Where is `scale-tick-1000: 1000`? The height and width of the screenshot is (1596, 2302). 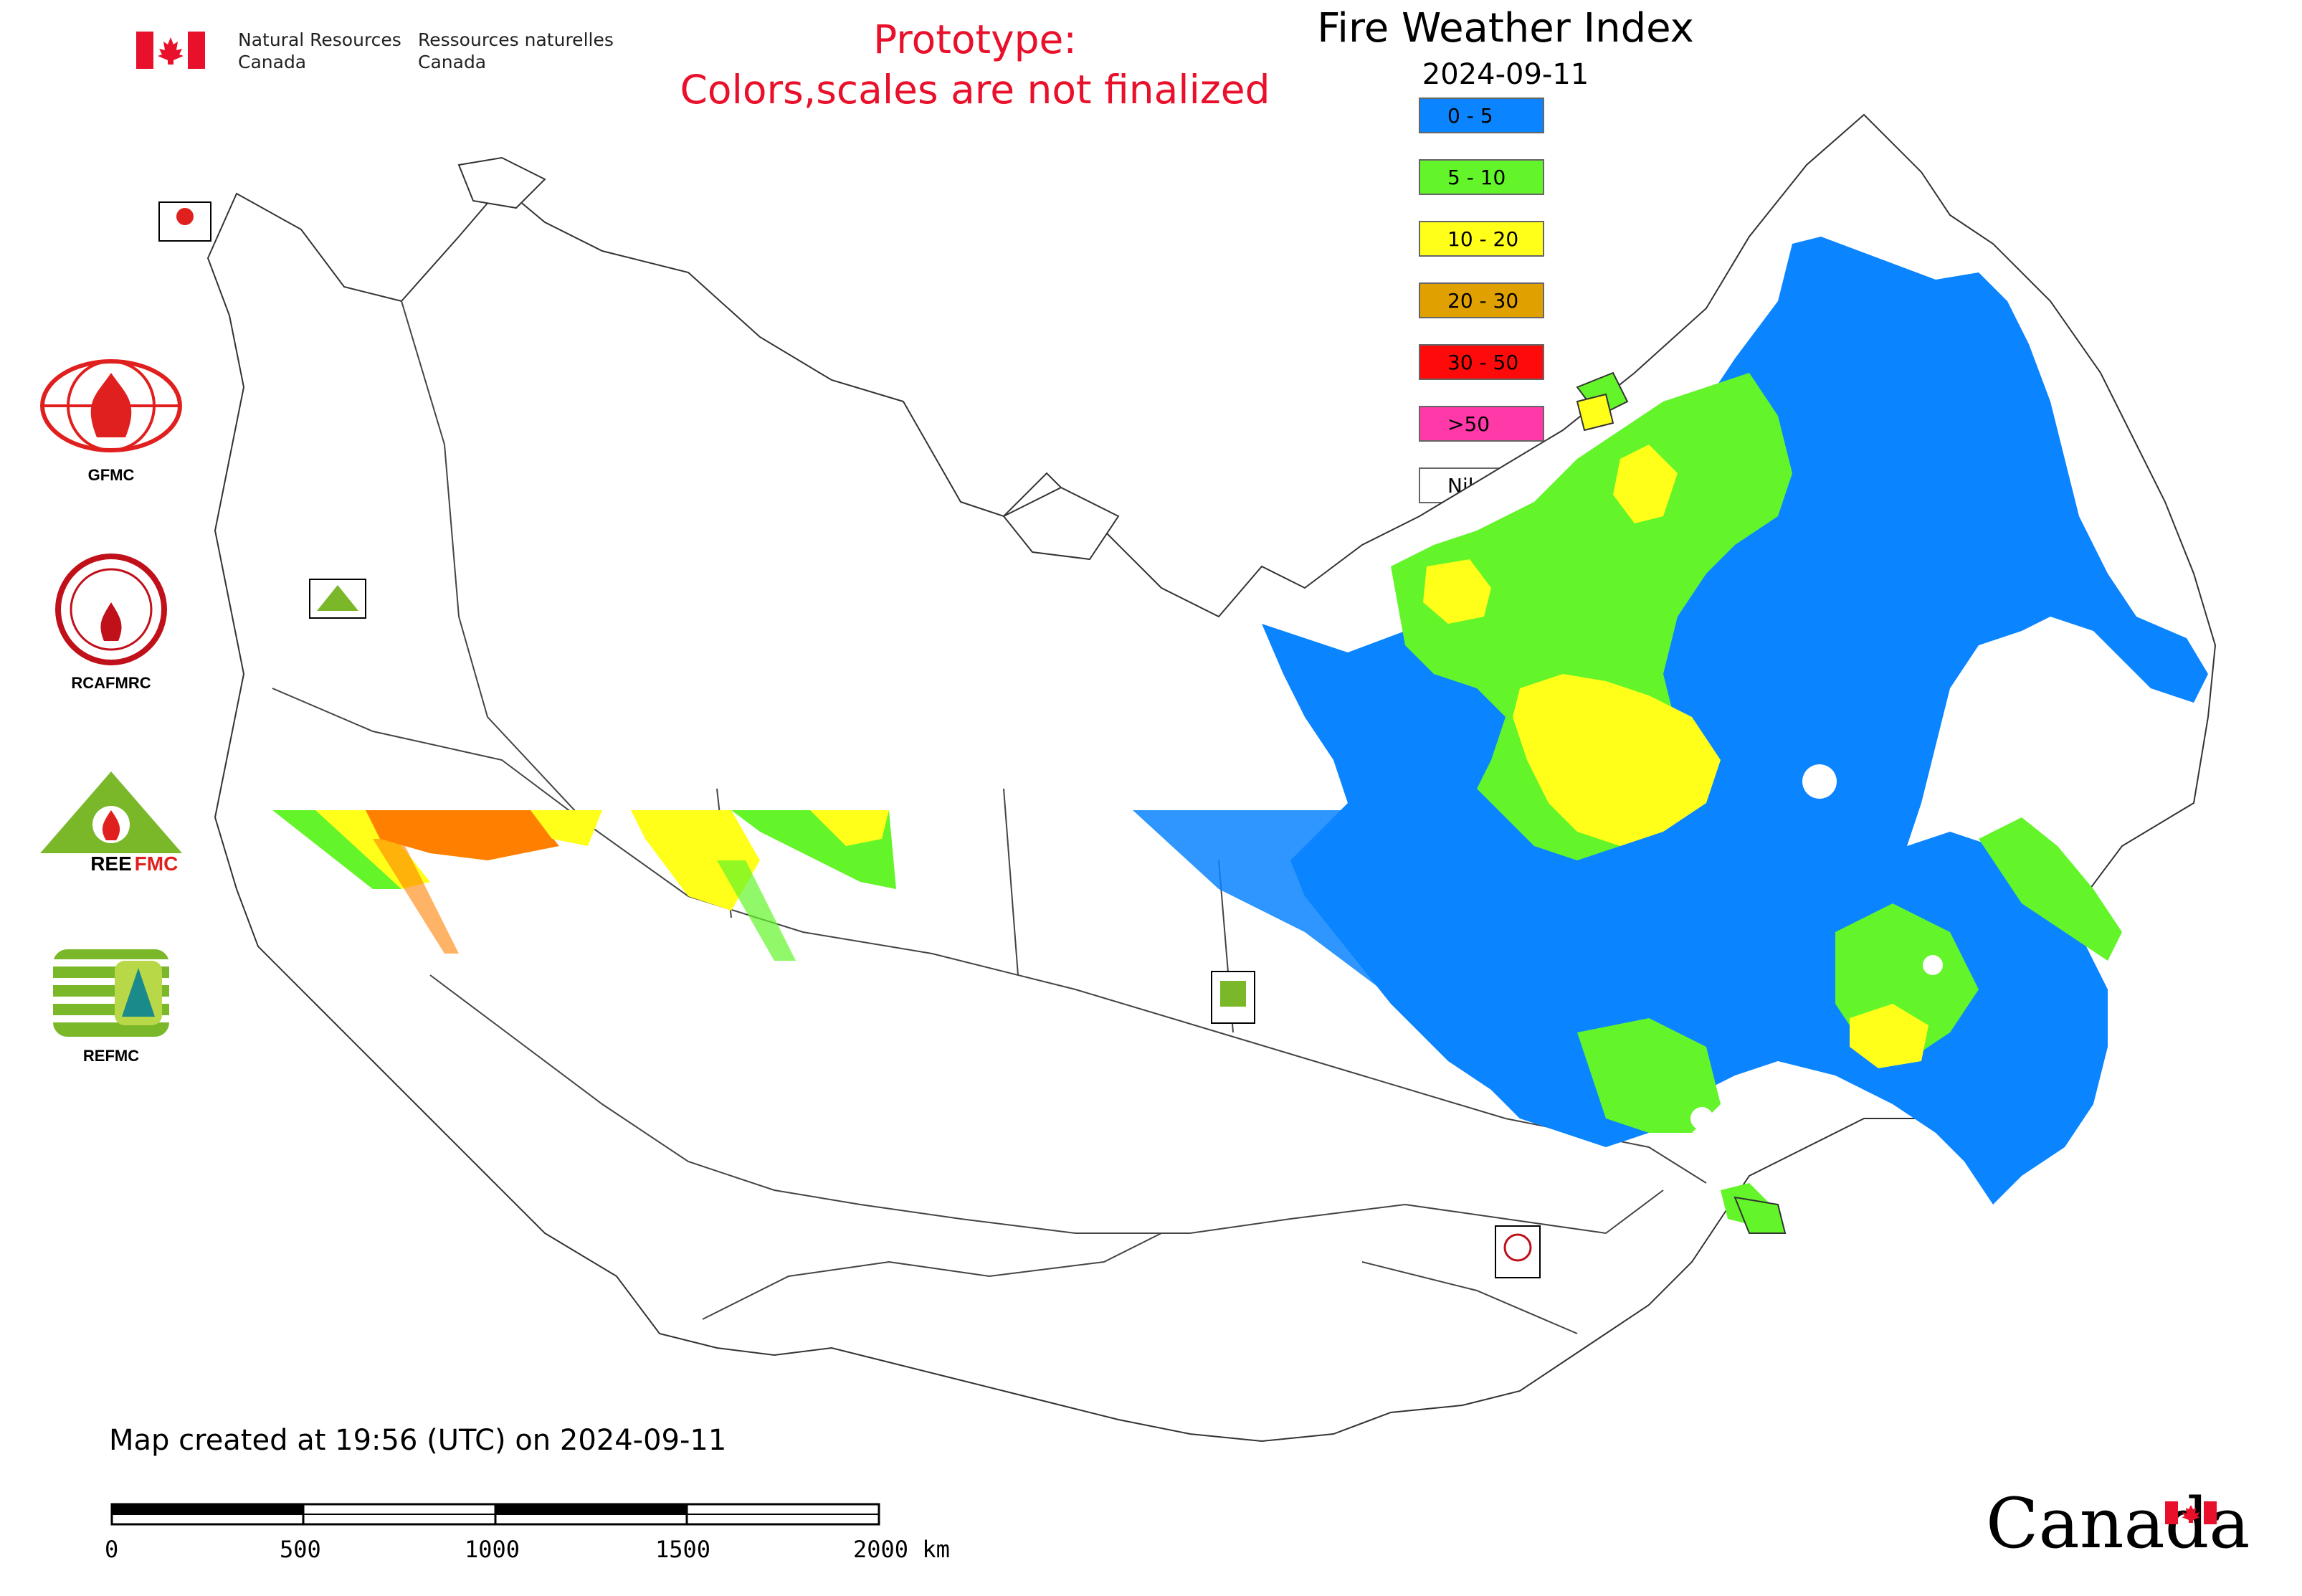
scale-tick-1000: 1000 is located at coordinates (493, 1549).